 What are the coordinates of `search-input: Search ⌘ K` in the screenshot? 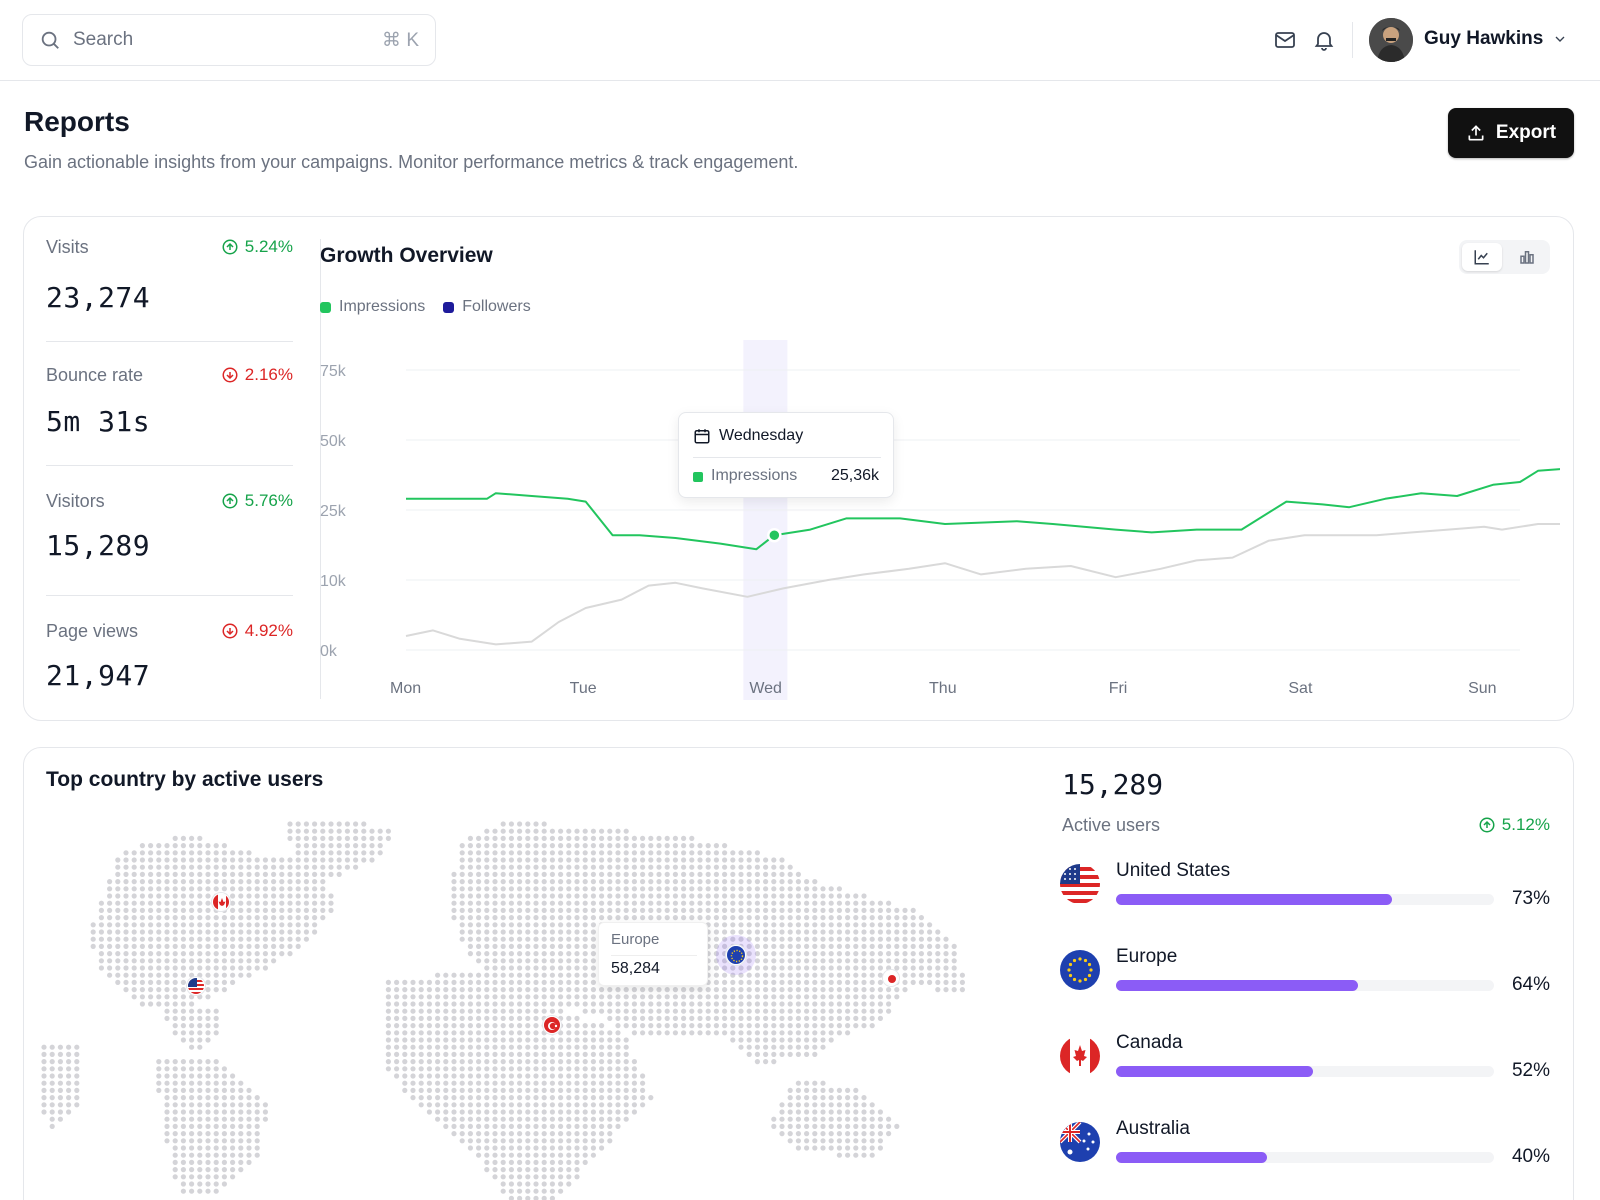 It's located at (229, 40).